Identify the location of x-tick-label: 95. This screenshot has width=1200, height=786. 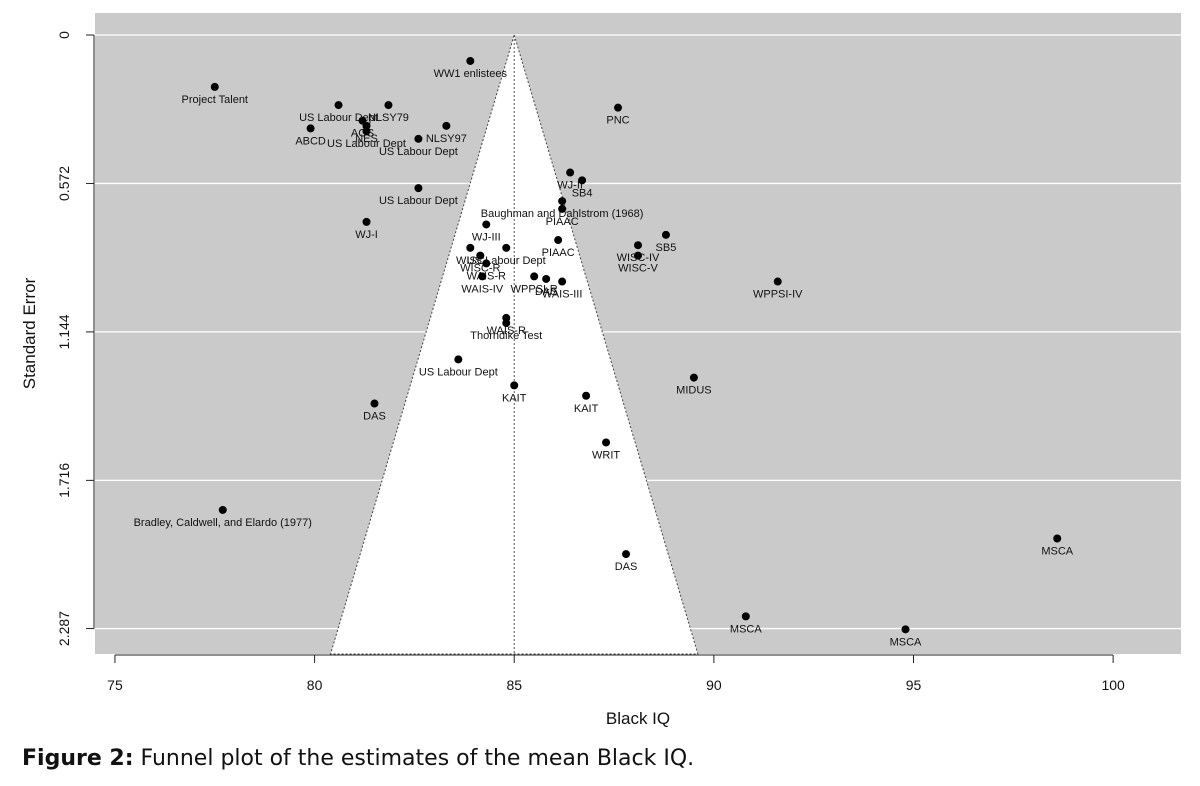
(914, 685).